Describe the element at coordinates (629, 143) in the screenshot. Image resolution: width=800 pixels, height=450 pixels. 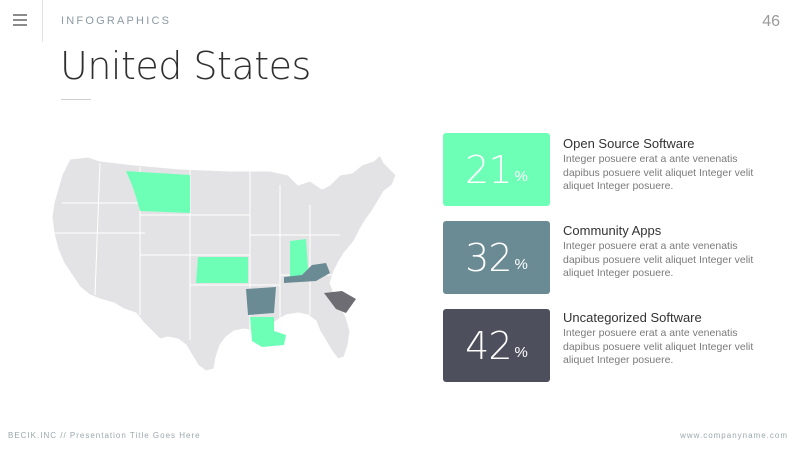
I see `stat-title-open-source: Open Source Software` at that location.